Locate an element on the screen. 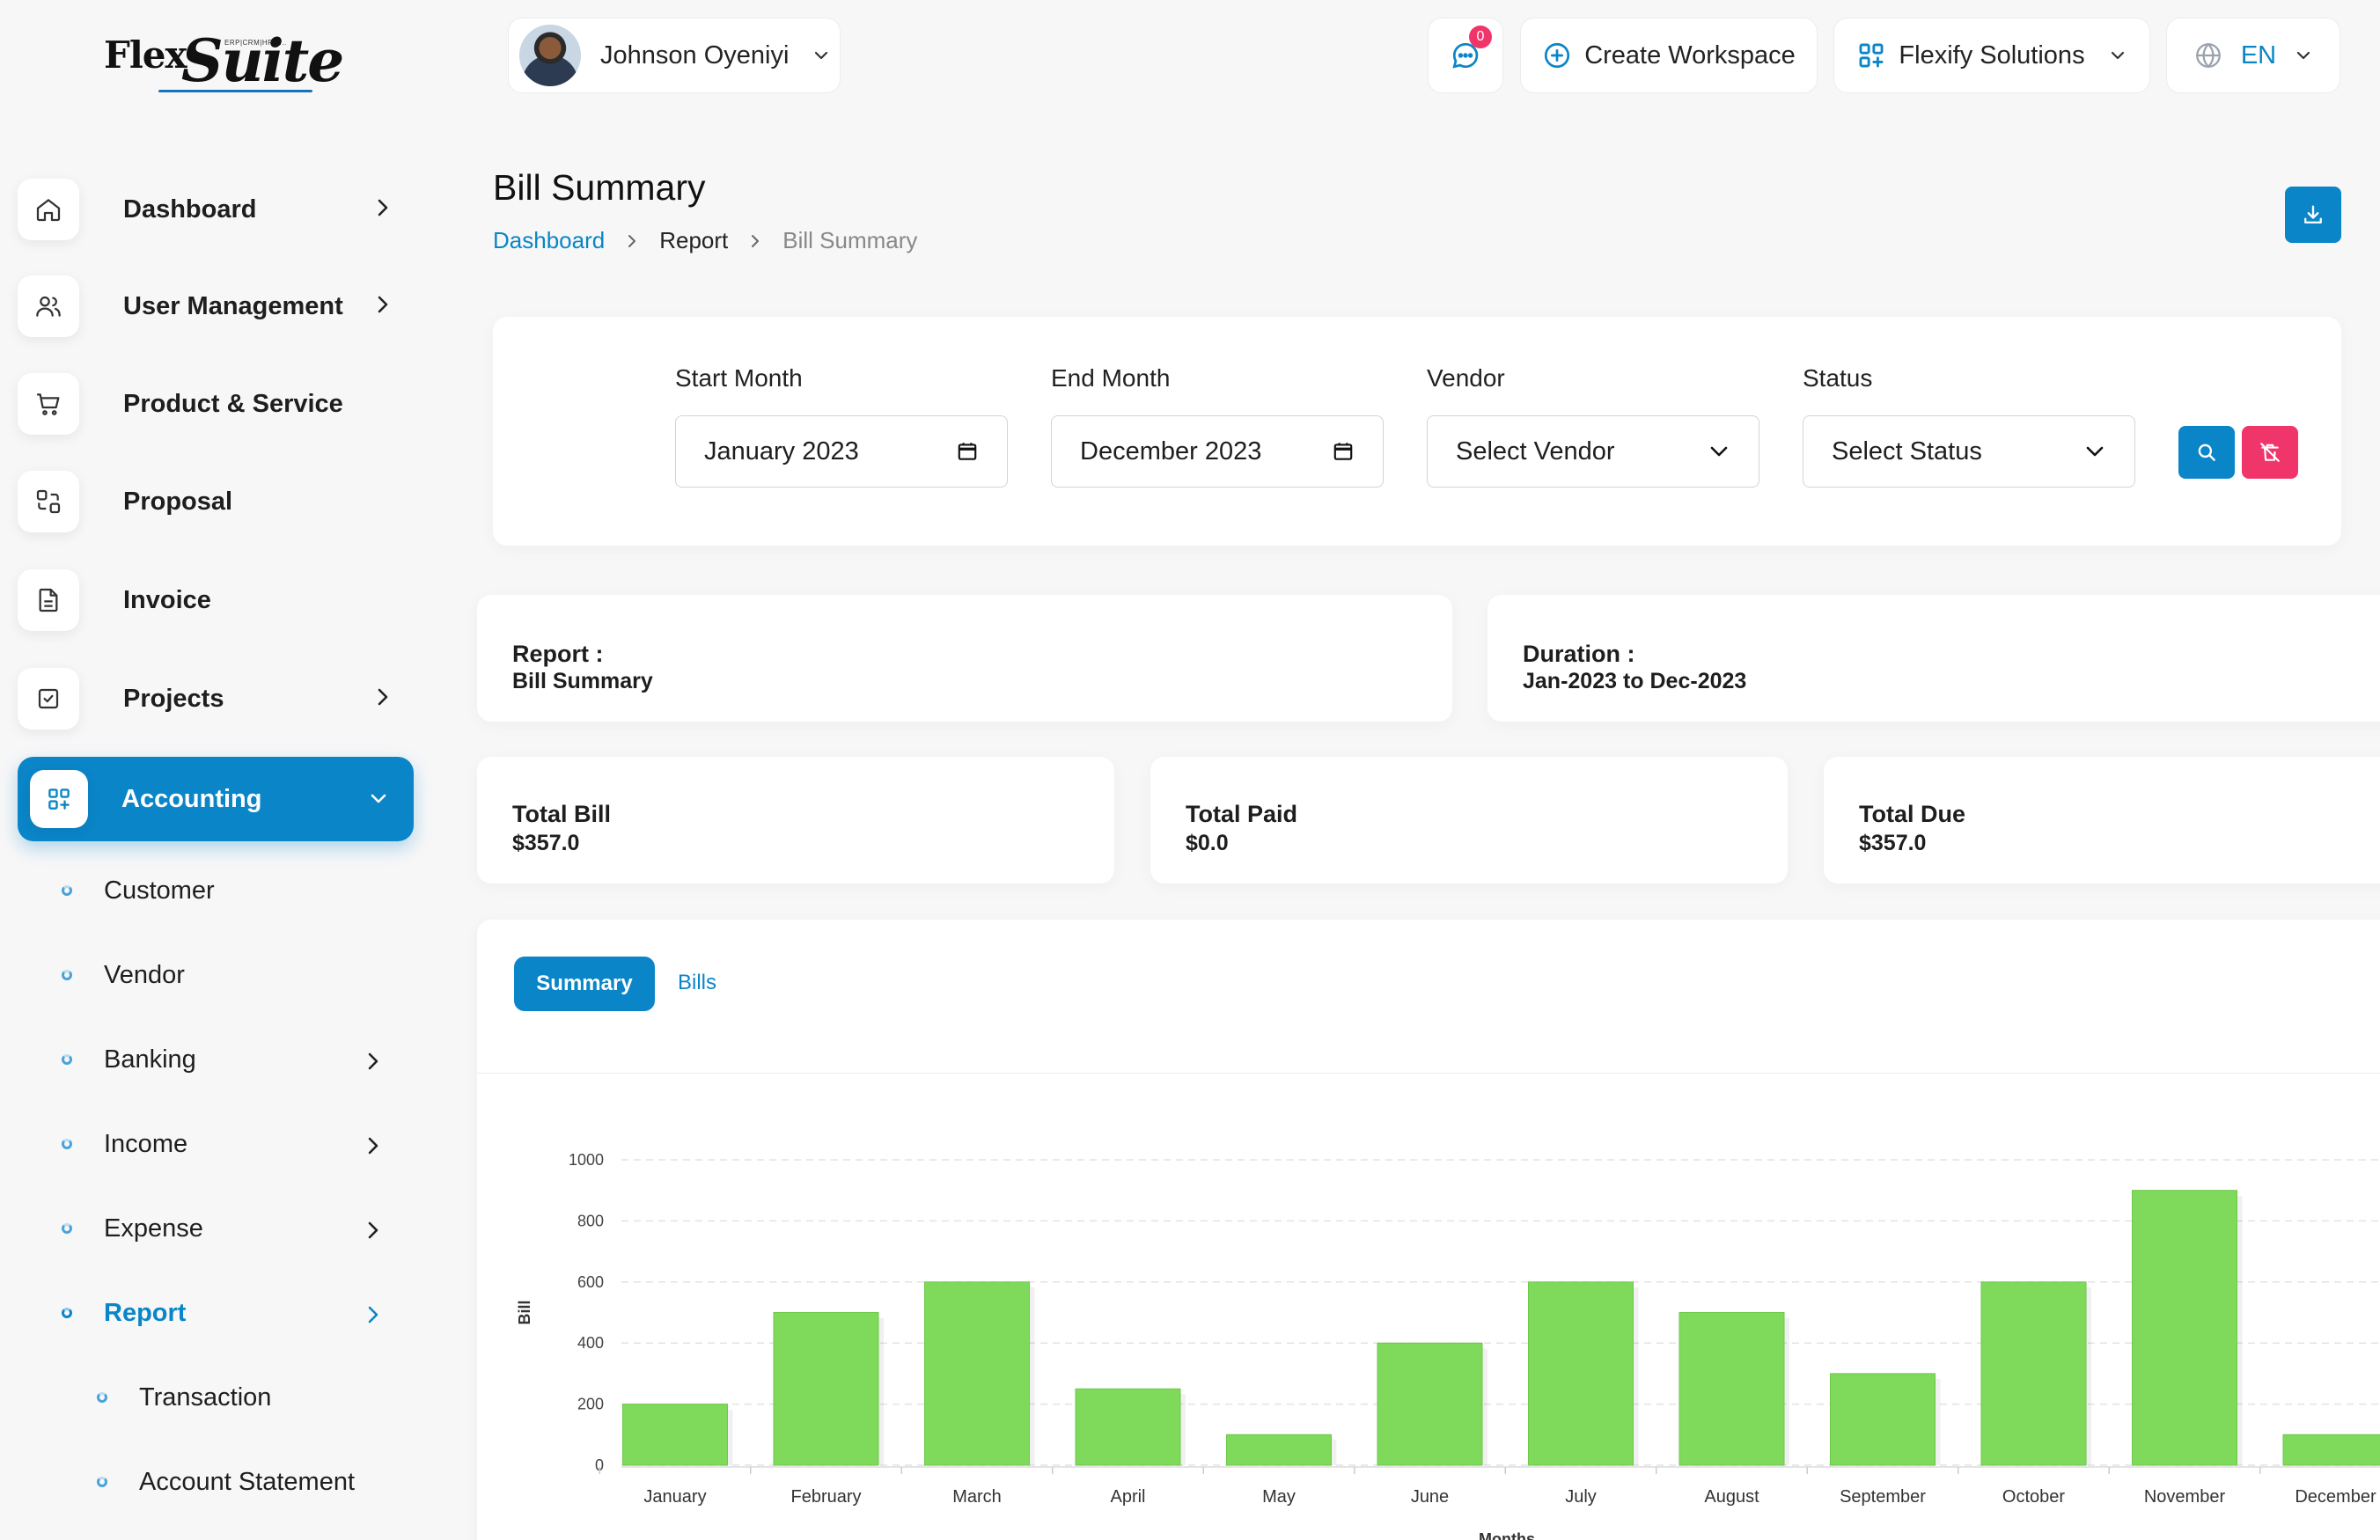  home-icon is located at coordinates (48, 210).